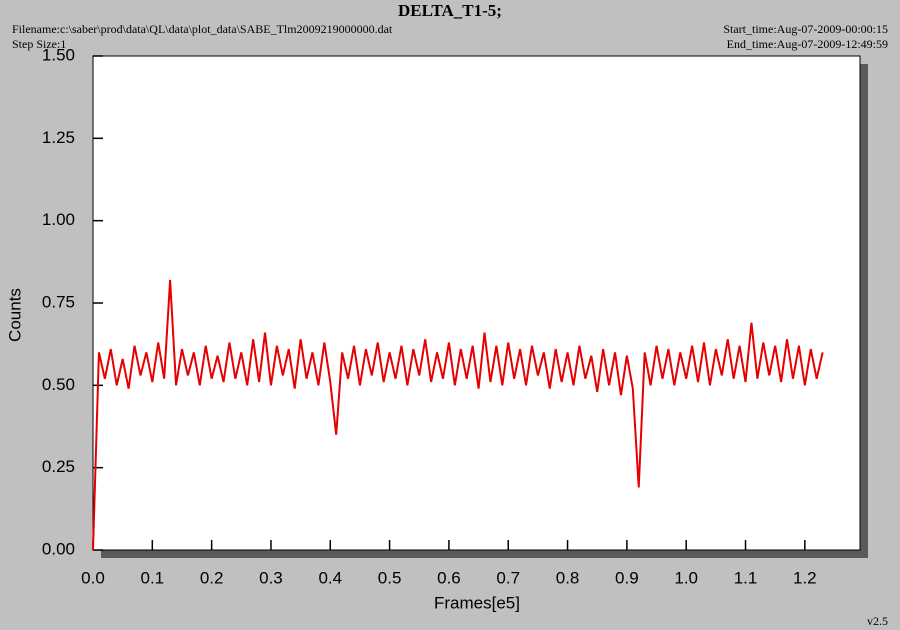 The image size is (900, 630). I want to click on x-tick-label: 0.9, so click(627, 577).